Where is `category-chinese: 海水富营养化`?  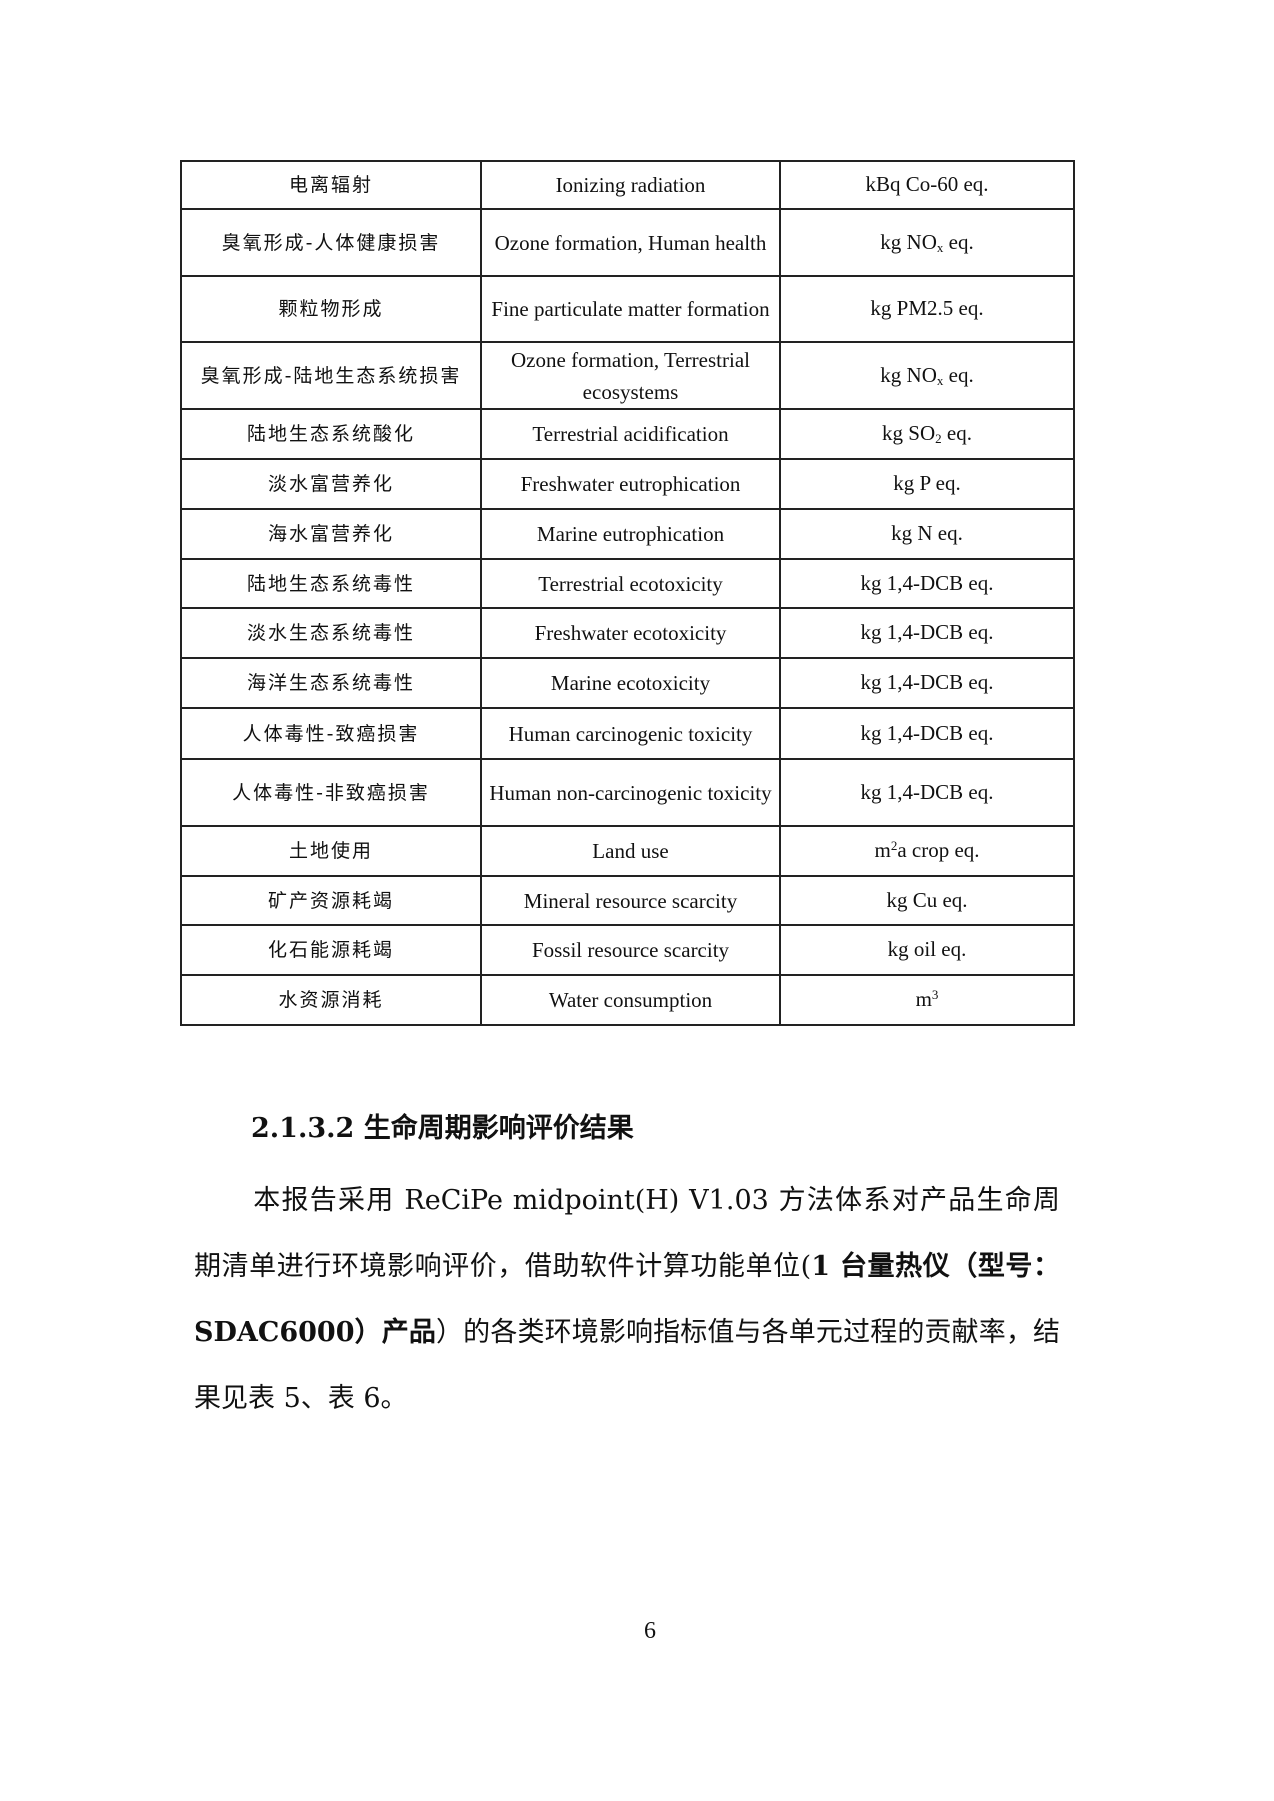
category-chinese: 海水富营养化 is located at coordinates (331, 534).